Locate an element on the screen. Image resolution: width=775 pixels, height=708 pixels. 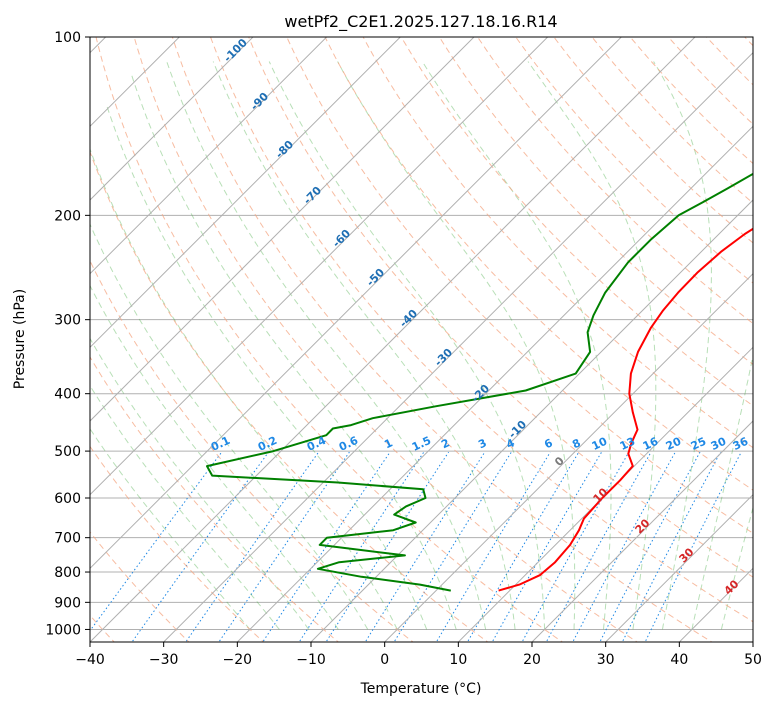
y-tick-label: 700 is located at coordinates (67, 539).